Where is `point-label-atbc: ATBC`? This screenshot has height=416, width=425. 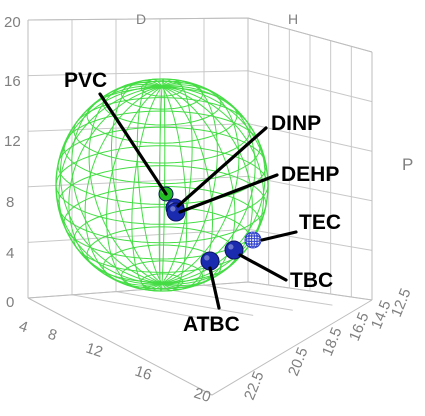 point-label-atbc: ATBC is located at coordinates (211, 324).